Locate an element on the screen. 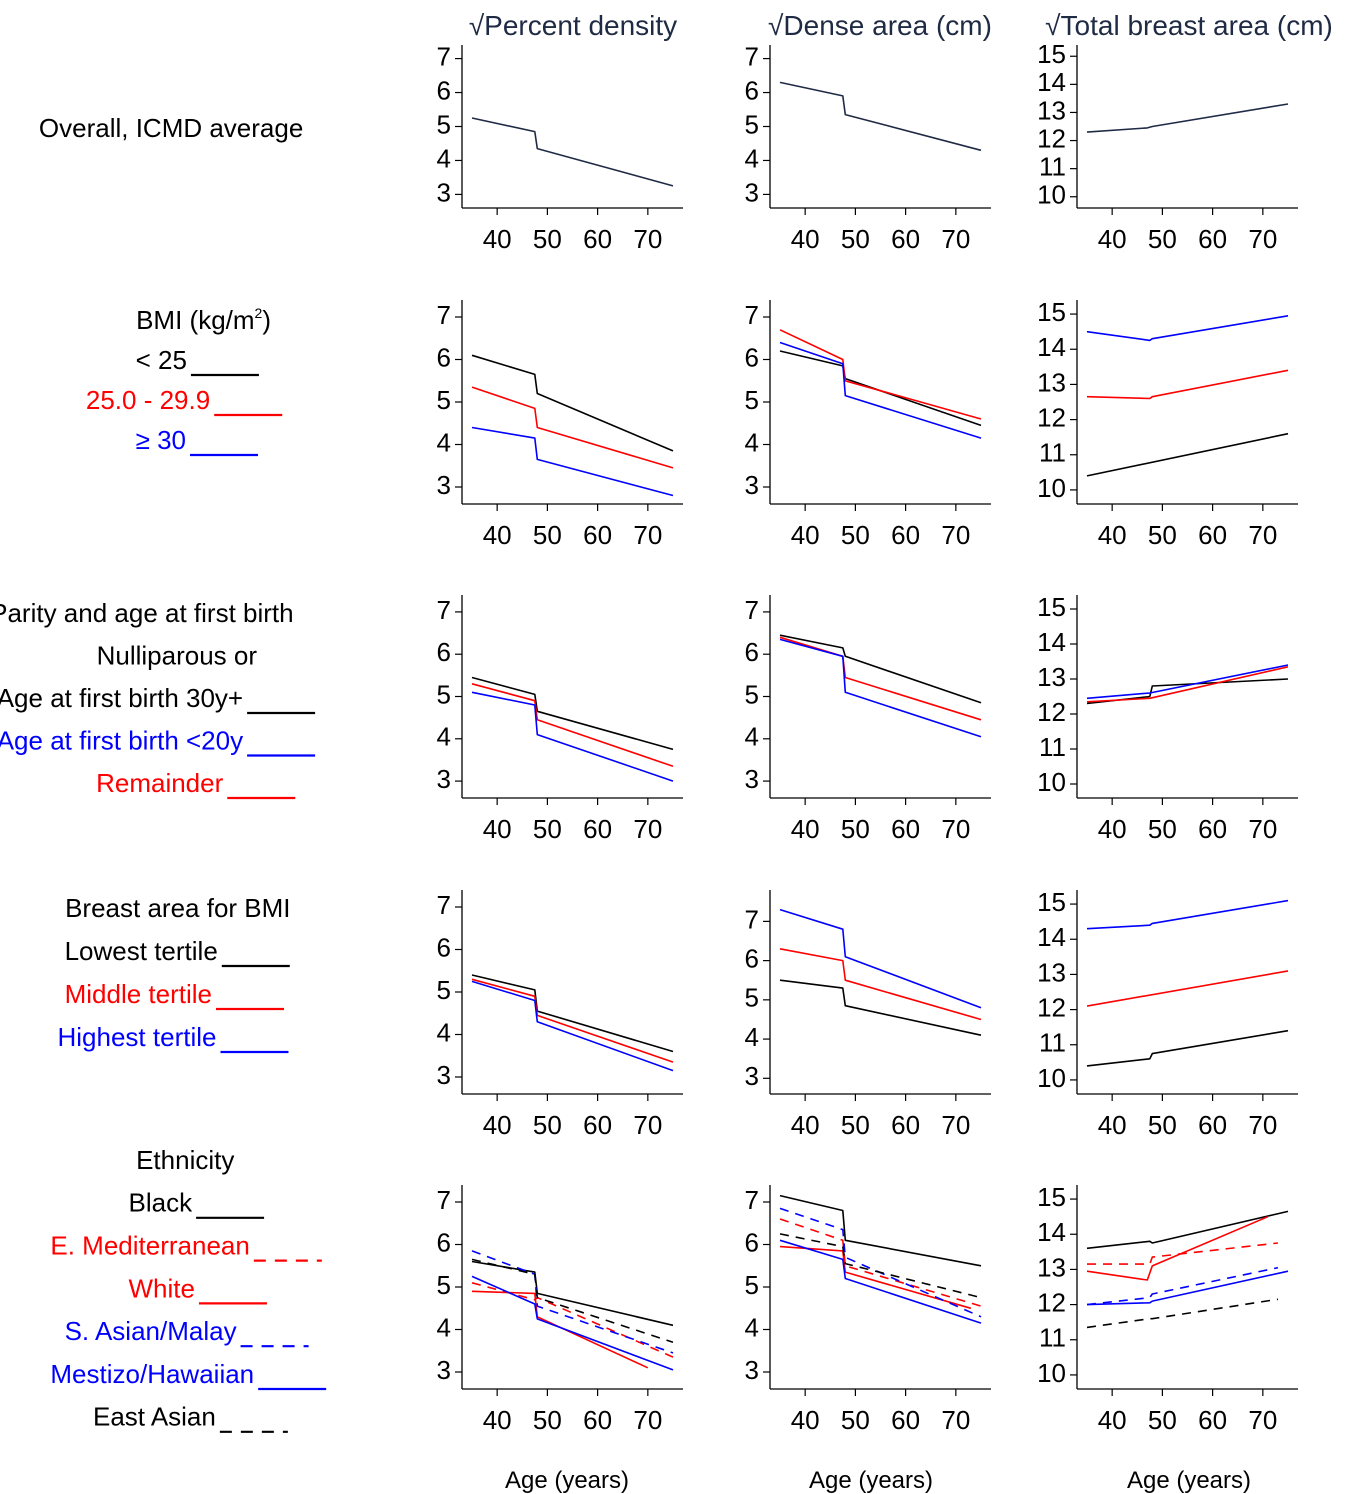  panel-r0-c1: 3 4 5 6 7 40 50 60 70 is located at coordinates (868, 147).